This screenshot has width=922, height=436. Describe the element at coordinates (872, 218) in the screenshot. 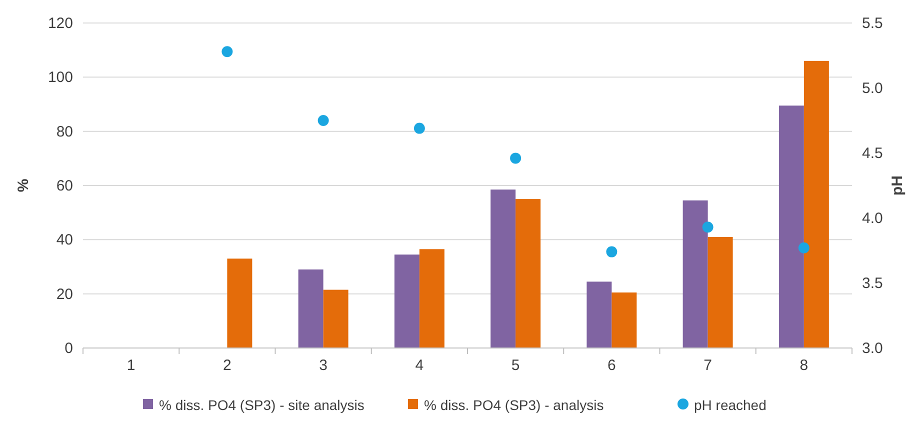

I see `y2-tick-label: 4.0` at that location.